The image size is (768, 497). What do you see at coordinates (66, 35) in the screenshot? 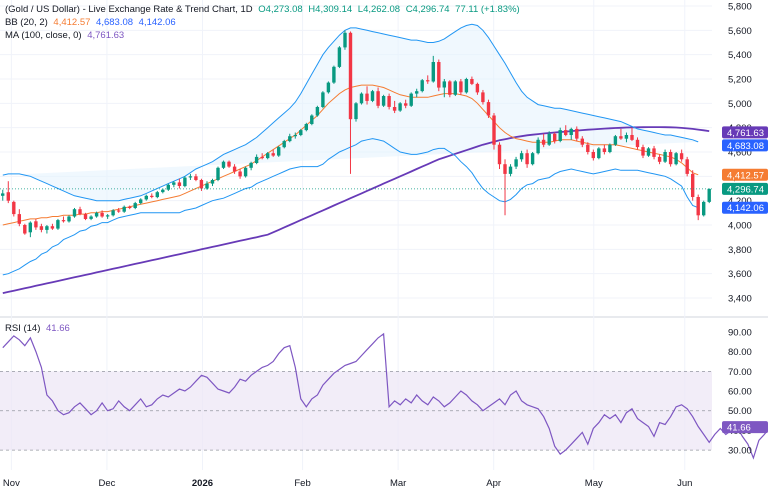
I see `ma-legend: MA (100, close, 0) 4,761.63` at bounding box center [66, 35].